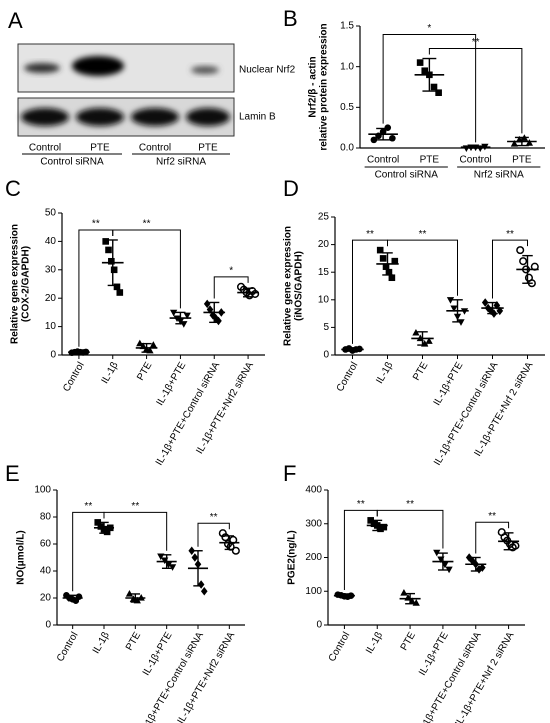  What do you see at coordinates (324, 217) in the screenshot?
I see `y-tick-label: 25` at bounding box center [324, 217].